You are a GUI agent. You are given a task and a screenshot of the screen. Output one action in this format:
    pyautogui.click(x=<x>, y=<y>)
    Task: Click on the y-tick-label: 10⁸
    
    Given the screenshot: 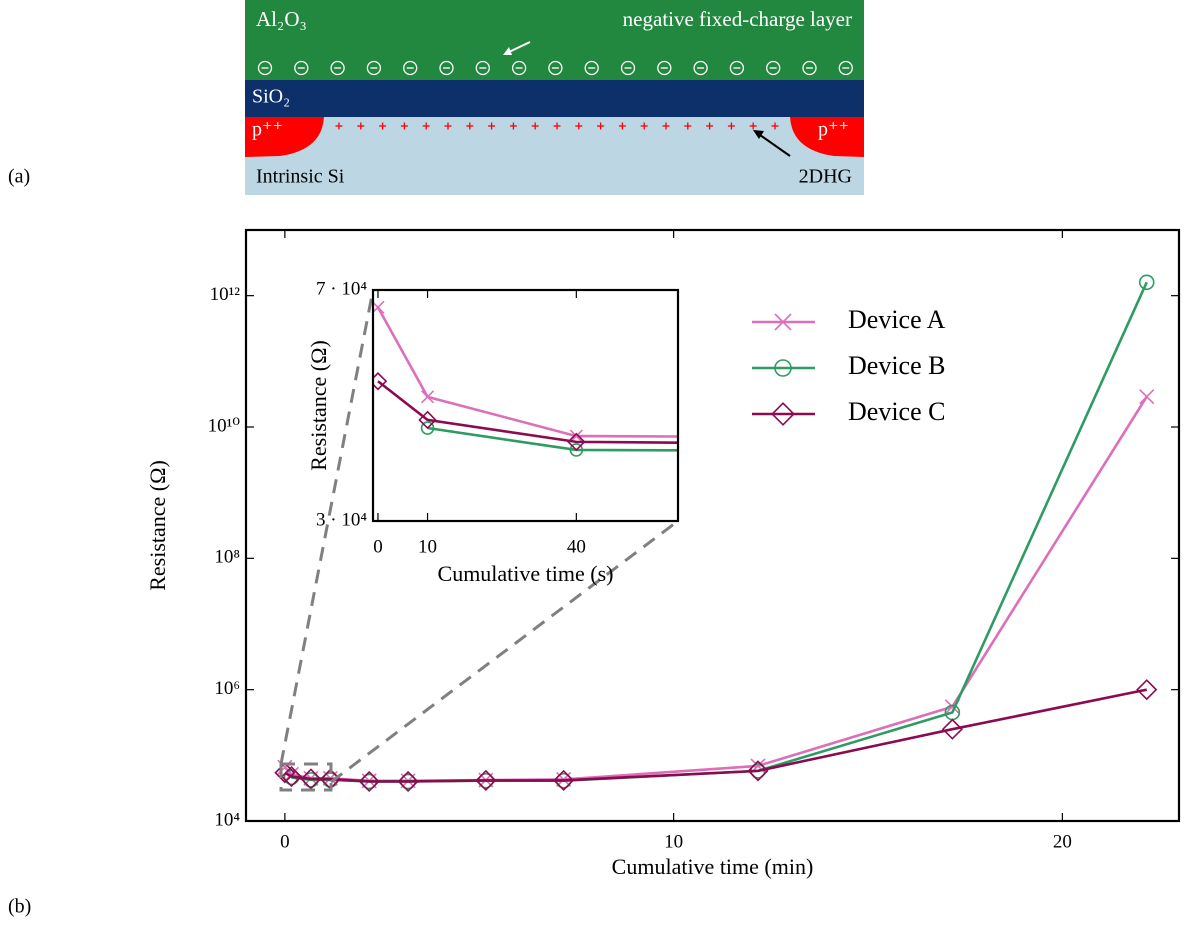 What is the action you would take?
    pyautogui.click(x=227, y=557)
    